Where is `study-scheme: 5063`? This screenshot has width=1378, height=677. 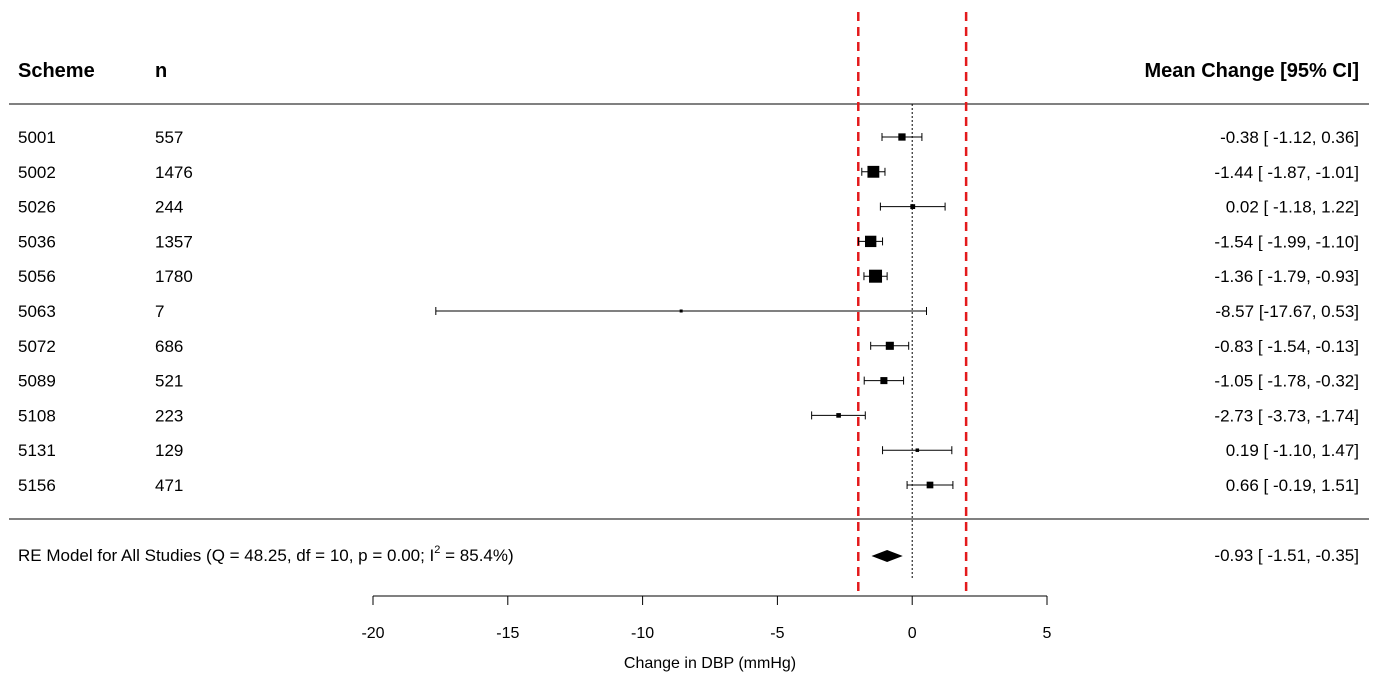
study-scheme: 5063 is located at coordinates (37, 311).